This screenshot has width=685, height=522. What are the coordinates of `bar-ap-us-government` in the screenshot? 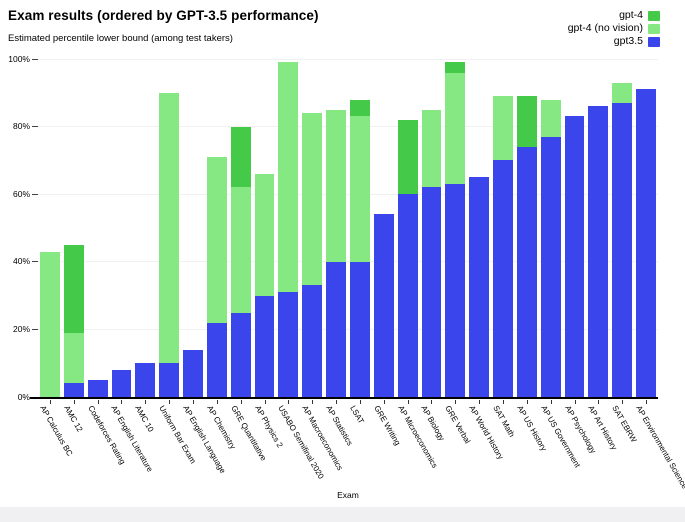 It's located at (551, 228).